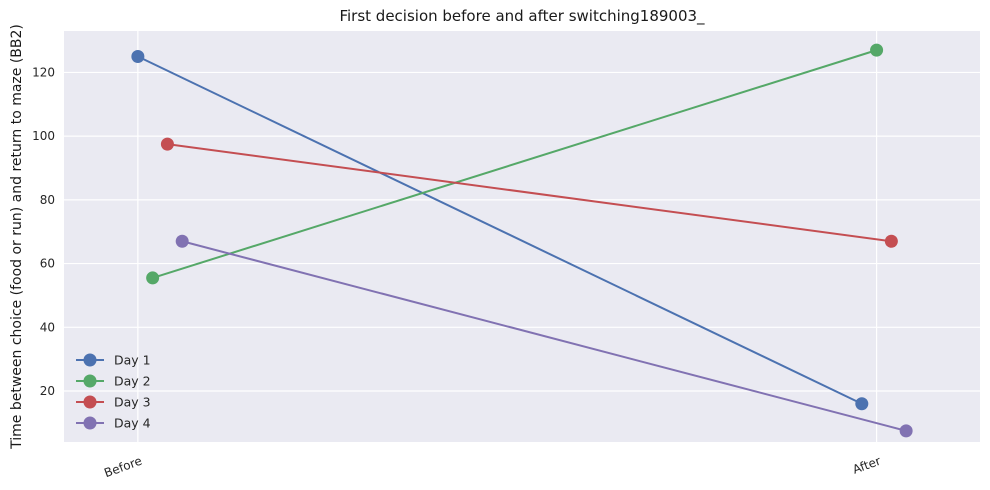  Describe the element at coordinates (47, 264) in the screenshot. I see `y-tick-label: 60` at that location.